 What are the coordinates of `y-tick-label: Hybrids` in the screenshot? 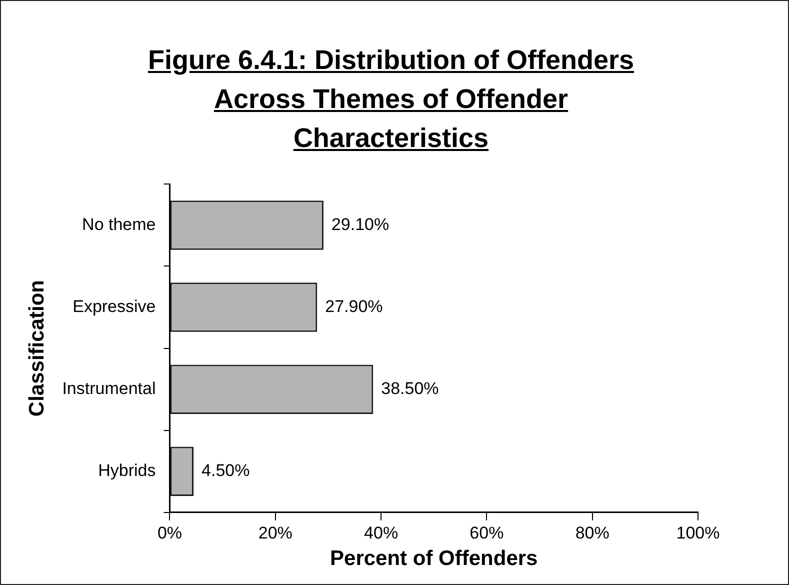 It's located at (127, 470).